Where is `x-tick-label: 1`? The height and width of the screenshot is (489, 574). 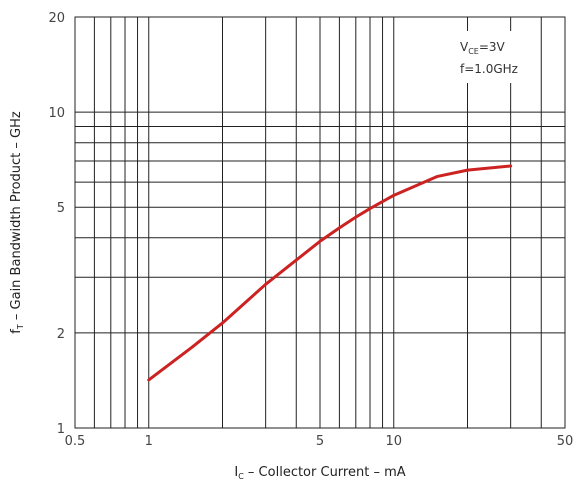
x-tick-label: 1 is located at coordinates (149, 441).